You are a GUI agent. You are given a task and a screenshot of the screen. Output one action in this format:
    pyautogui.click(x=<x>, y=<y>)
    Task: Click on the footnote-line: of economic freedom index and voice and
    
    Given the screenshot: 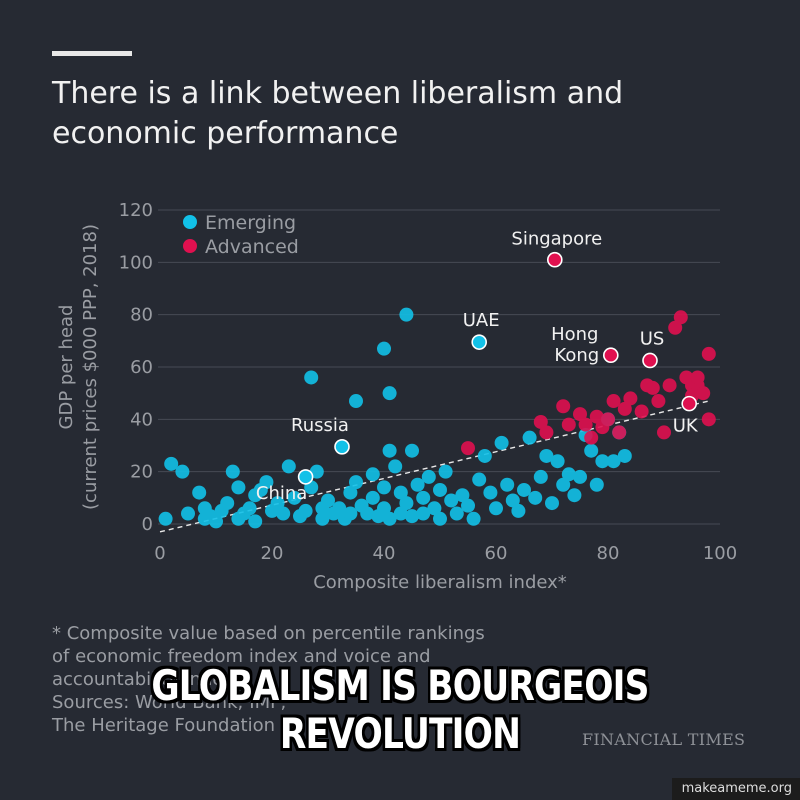 What is the action you would take?
    pyautogui.click(x=241, y=656)
    